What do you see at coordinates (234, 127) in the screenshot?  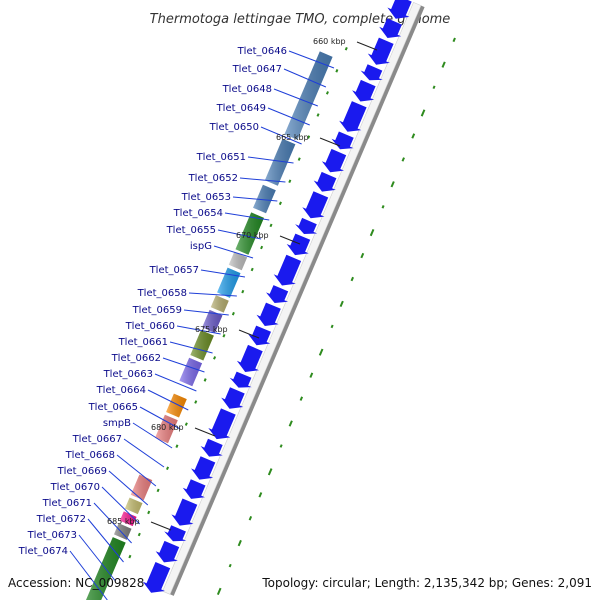 I see `gene-label: Tlet_0650` at bounding box center [234, 127].